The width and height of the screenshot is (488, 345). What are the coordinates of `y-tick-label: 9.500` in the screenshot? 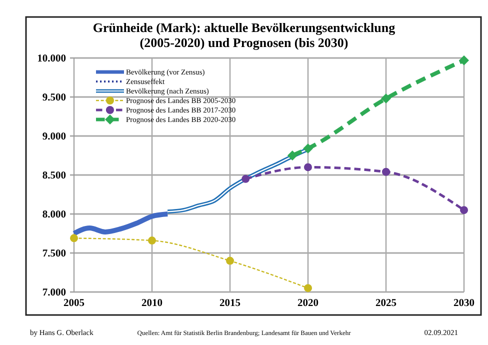 It's located at (54, 98).